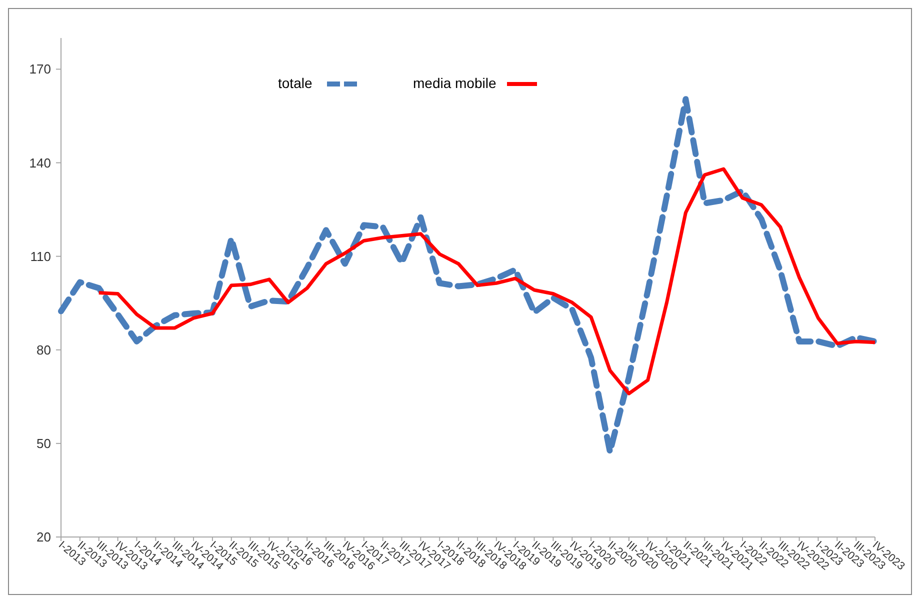 The image size is (920, 603). I want to click on y-tick-label: 20, so click(43, 537).